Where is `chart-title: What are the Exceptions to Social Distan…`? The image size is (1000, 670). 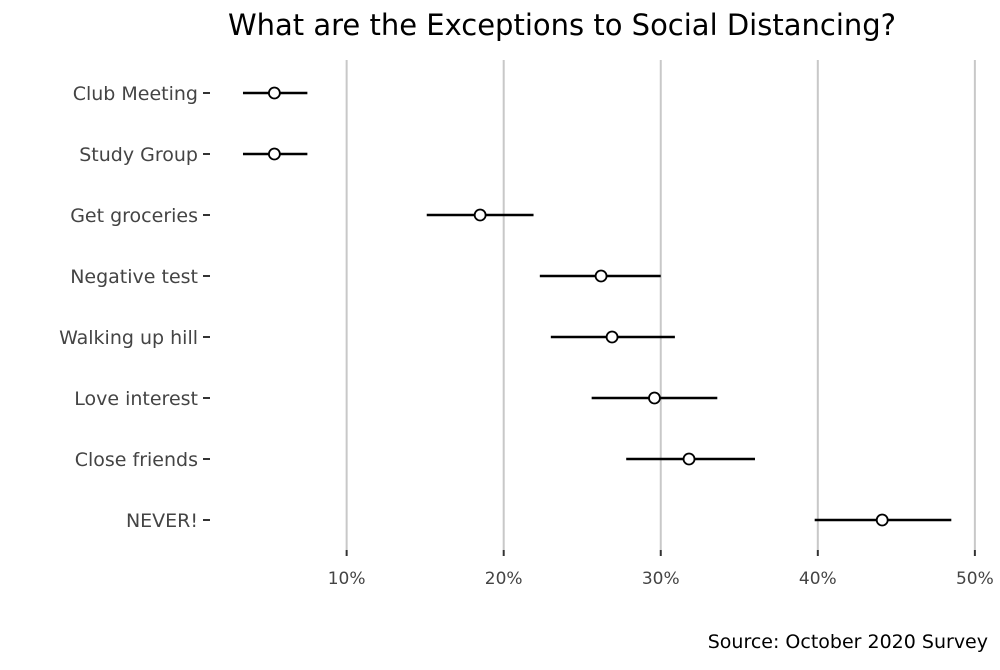
chart-title: What are the Exceptions to Social Distan… is located at coordinates (562, 25).